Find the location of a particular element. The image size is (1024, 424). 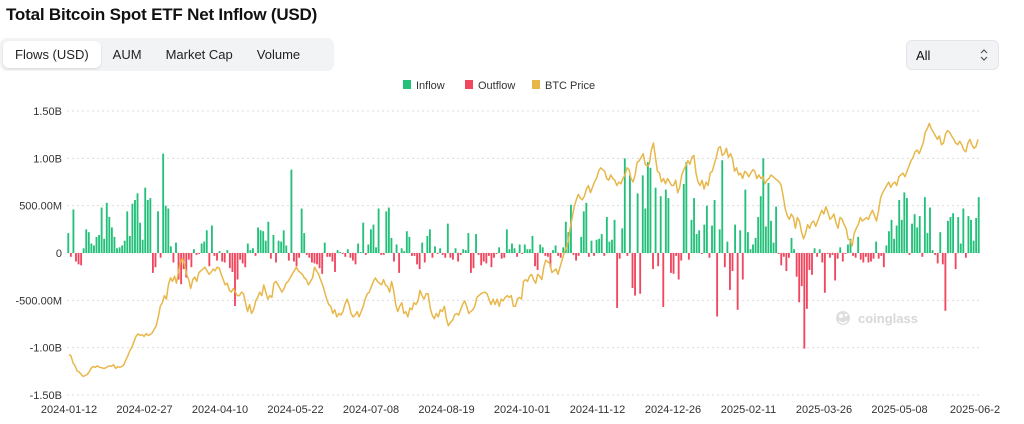

legend-label: BTC Price is located at coordinates (570, 86).